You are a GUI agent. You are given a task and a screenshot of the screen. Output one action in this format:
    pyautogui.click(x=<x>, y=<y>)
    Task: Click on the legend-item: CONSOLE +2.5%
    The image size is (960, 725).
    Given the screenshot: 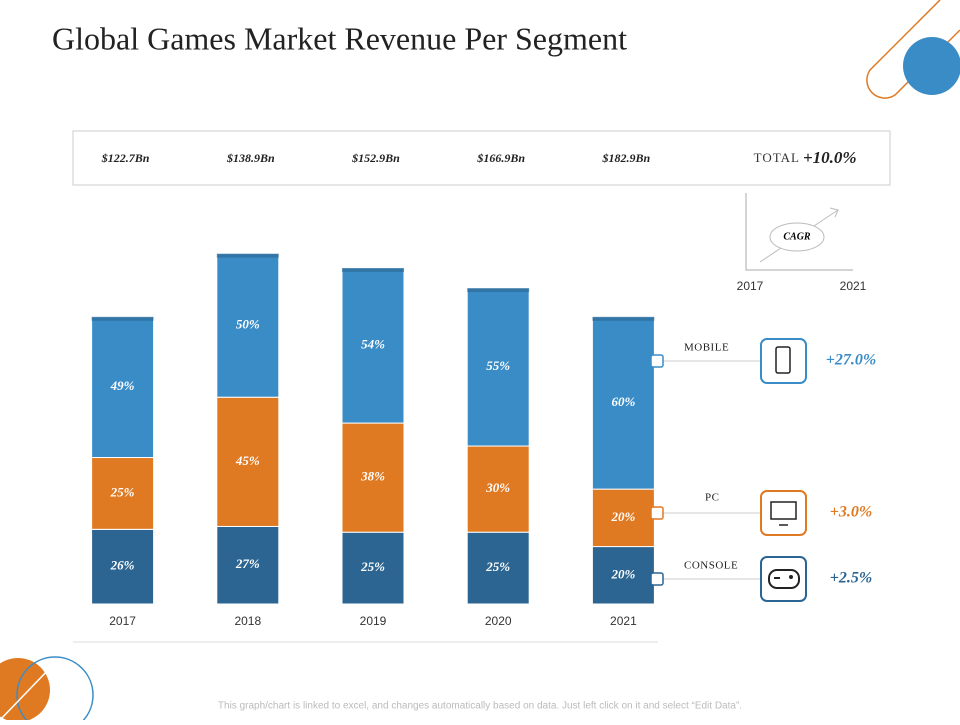 What is the action you would take?
    pyautogui.click(x=761, y=579)
    